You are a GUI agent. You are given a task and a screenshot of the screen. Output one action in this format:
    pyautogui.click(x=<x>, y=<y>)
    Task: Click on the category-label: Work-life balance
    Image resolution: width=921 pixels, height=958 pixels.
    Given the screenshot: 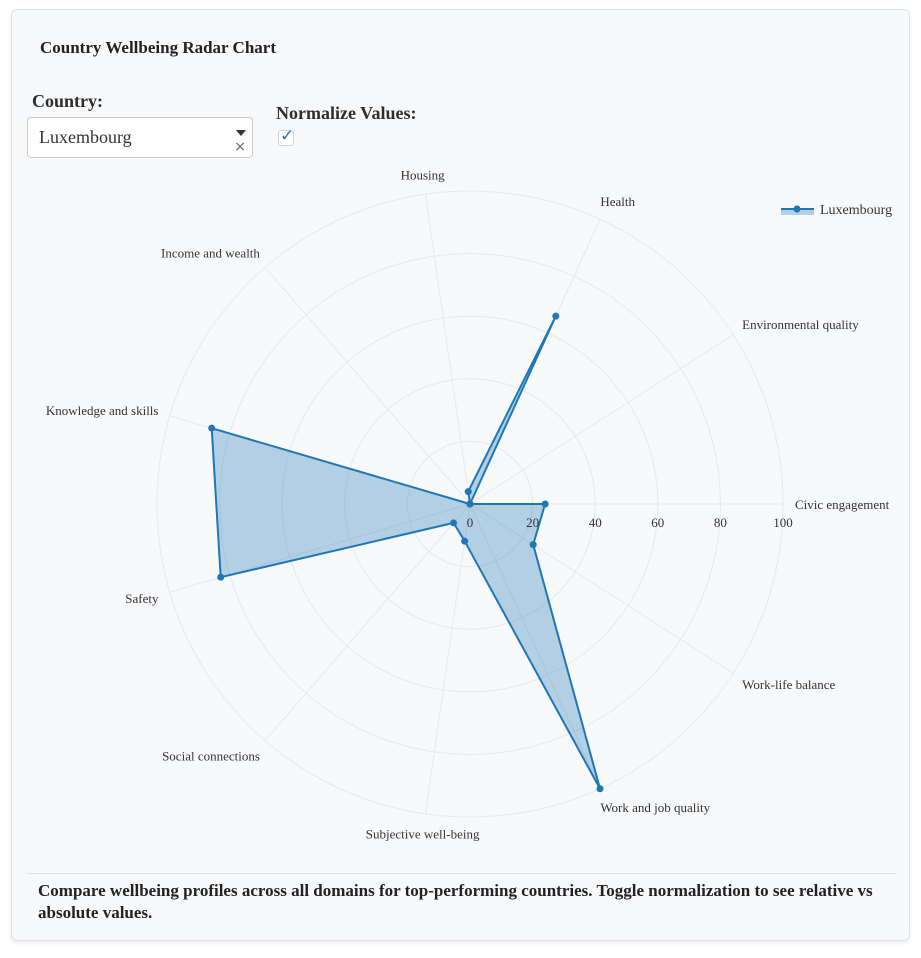 What is the action you would take?
    pyautogui.click(x=788, y=684)
    